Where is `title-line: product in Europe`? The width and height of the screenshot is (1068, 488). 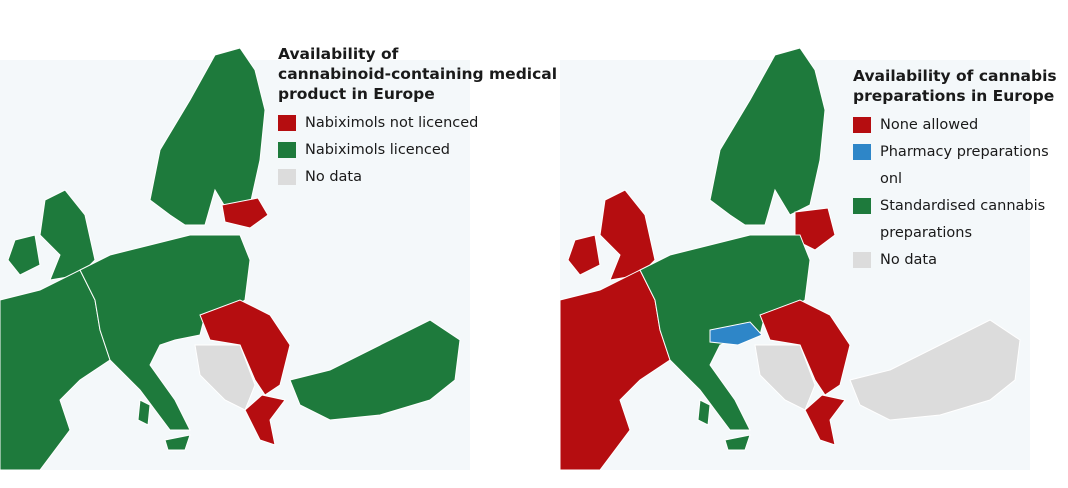
title-line: product in Europe is located at coordinates (356, 94).